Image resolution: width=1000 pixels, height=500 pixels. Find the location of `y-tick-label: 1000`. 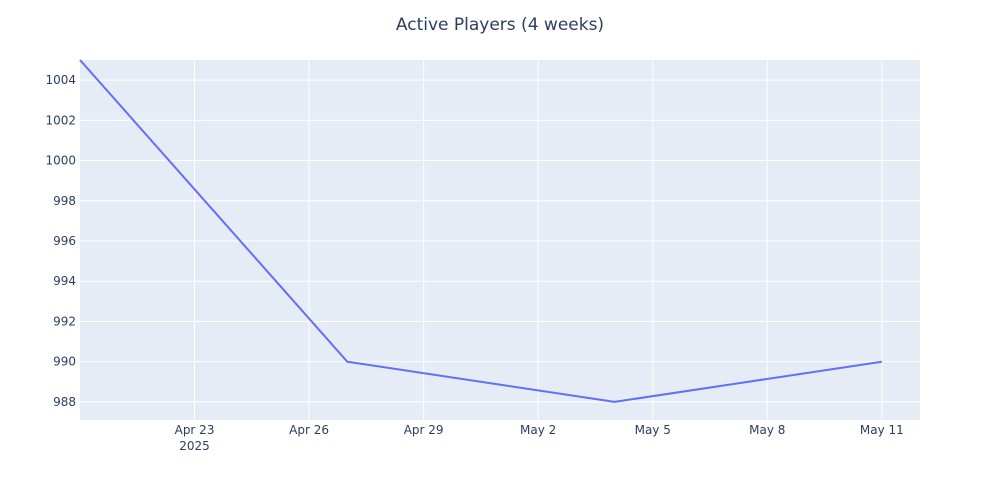

y-tick-label: 1000 is located at coordinates (60, 161).